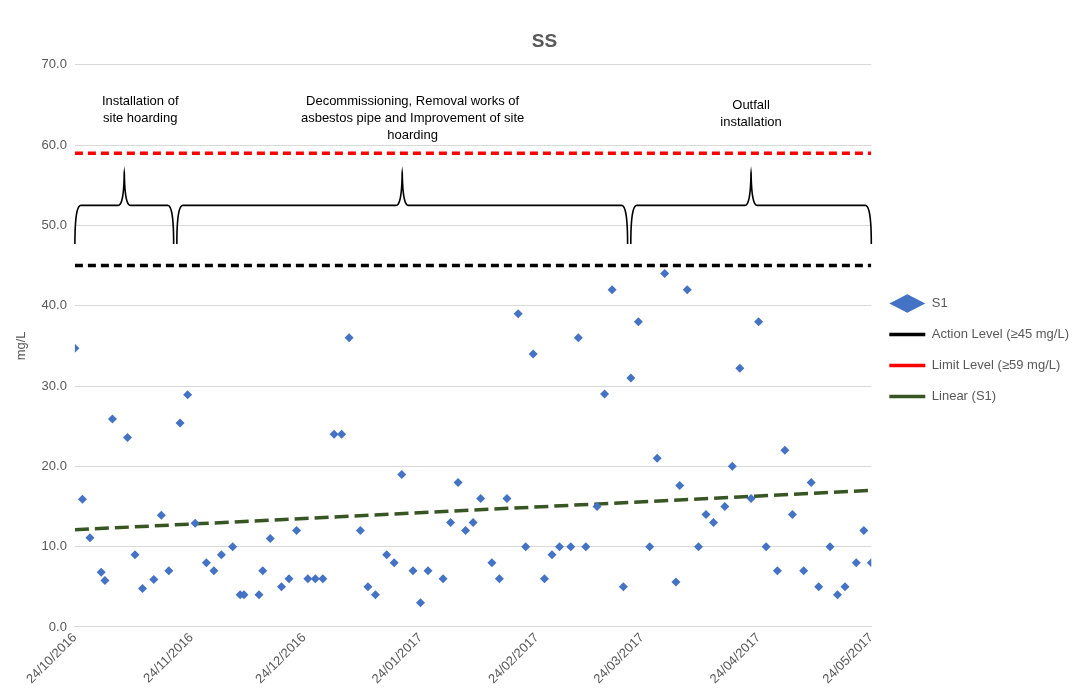 The image size is (1089, 700). Describe the element at coordinates (54, 144) in the screenshot. I see `y-tick-label: 60.0` at that location.